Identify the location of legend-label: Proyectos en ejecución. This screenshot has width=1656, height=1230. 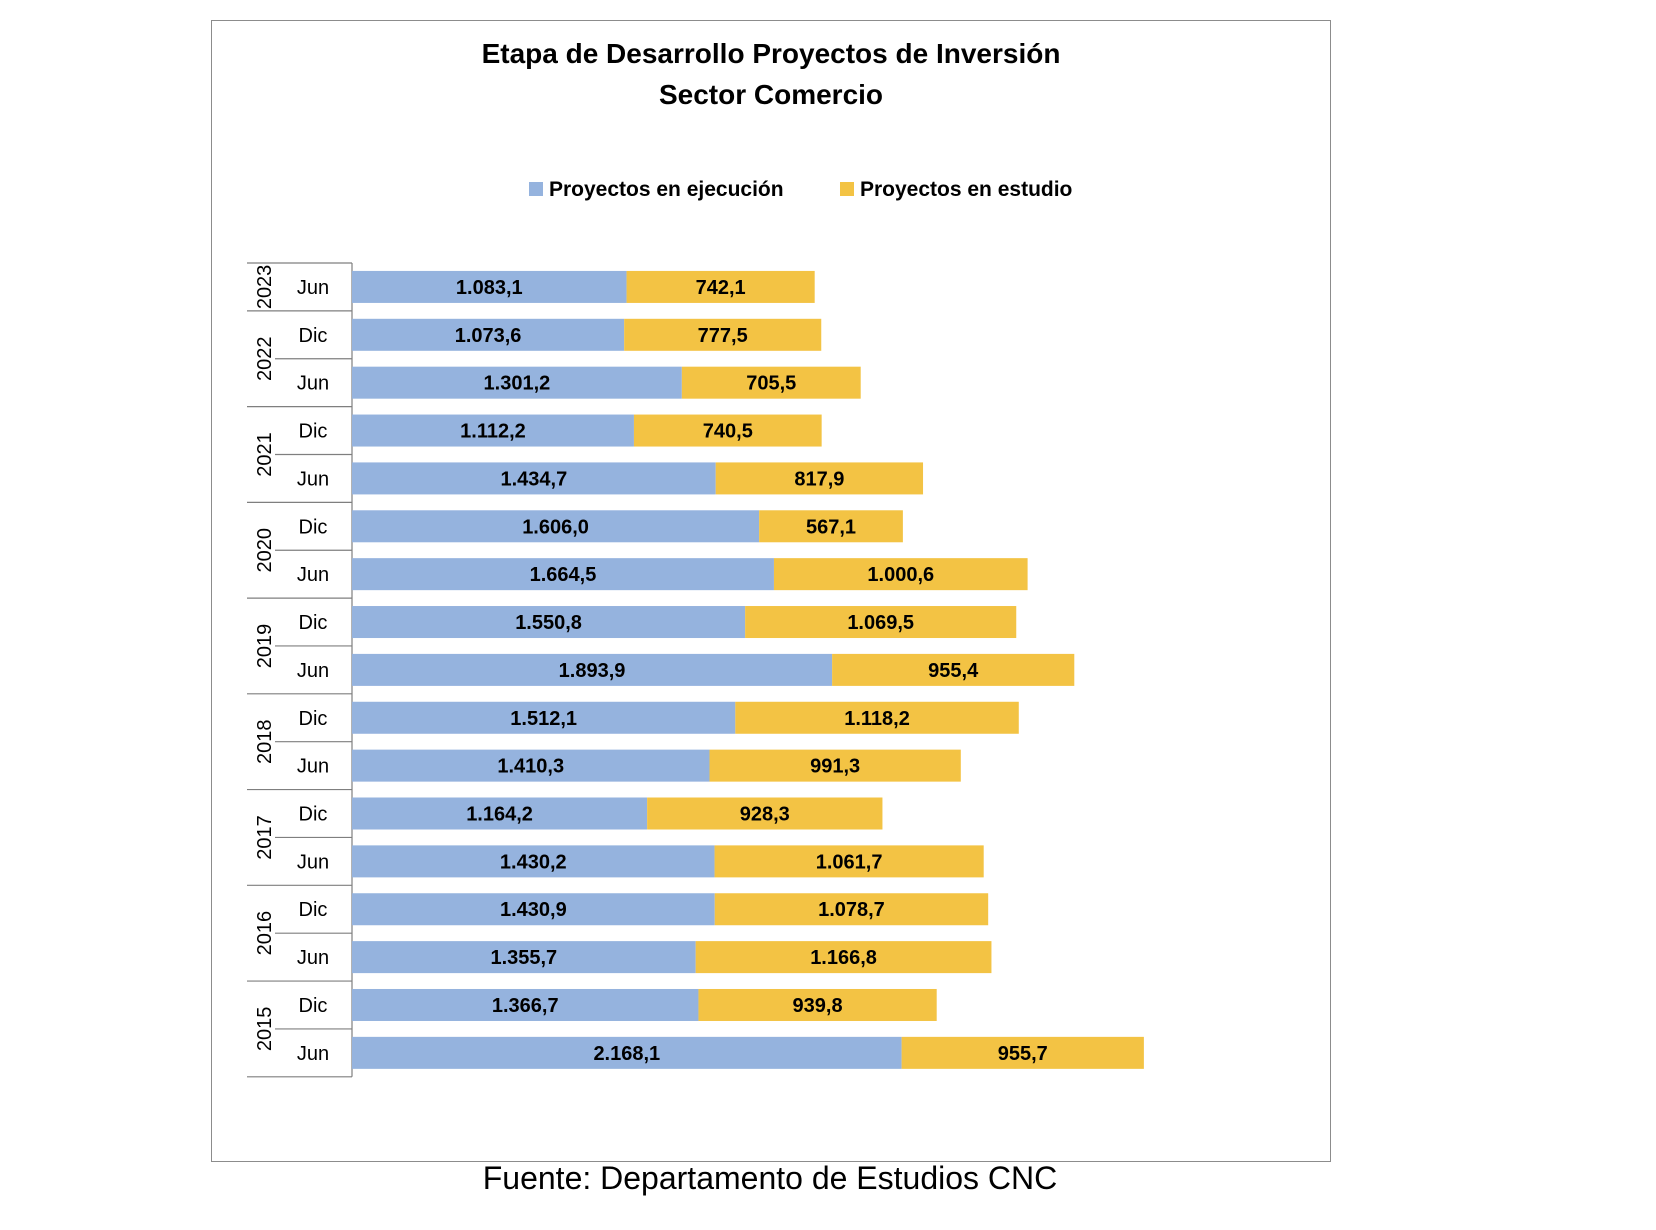
(666, 189).